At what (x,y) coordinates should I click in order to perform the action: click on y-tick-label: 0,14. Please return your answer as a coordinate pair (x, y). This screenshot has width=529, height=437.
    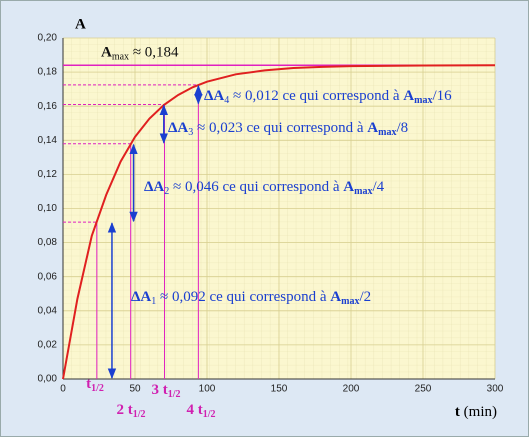
    Looking at the image, I should click on (48, 140).